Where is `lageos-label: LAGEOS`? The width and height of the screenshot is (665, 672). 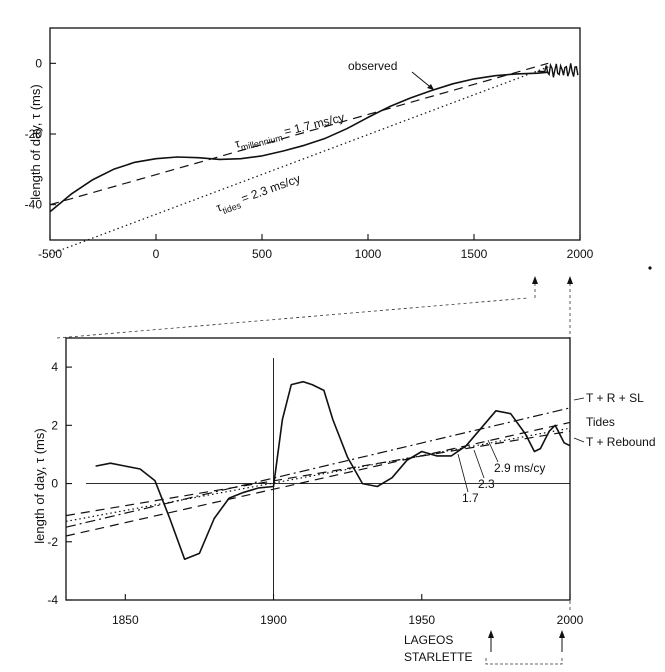 lageos-label: LAGEOS is located at coordinates (428, 640).